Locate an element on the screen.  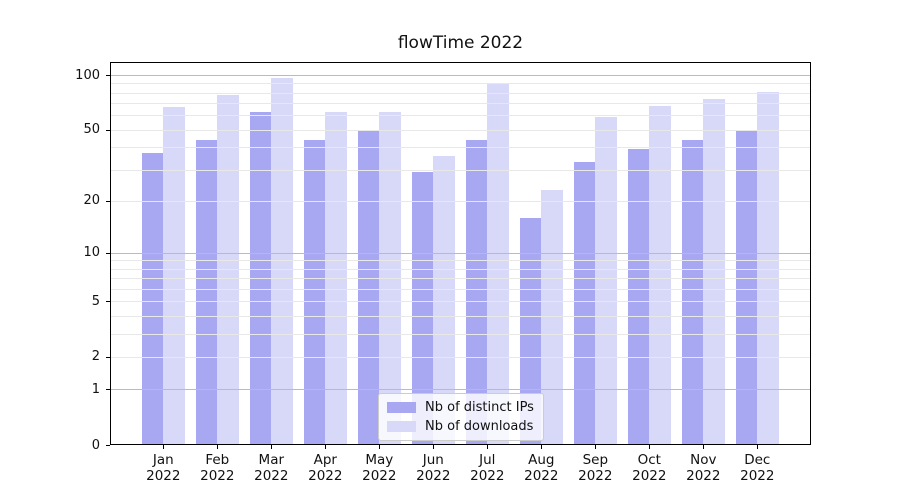
y-tick-label: 5 is located at coordinates (95, 301).